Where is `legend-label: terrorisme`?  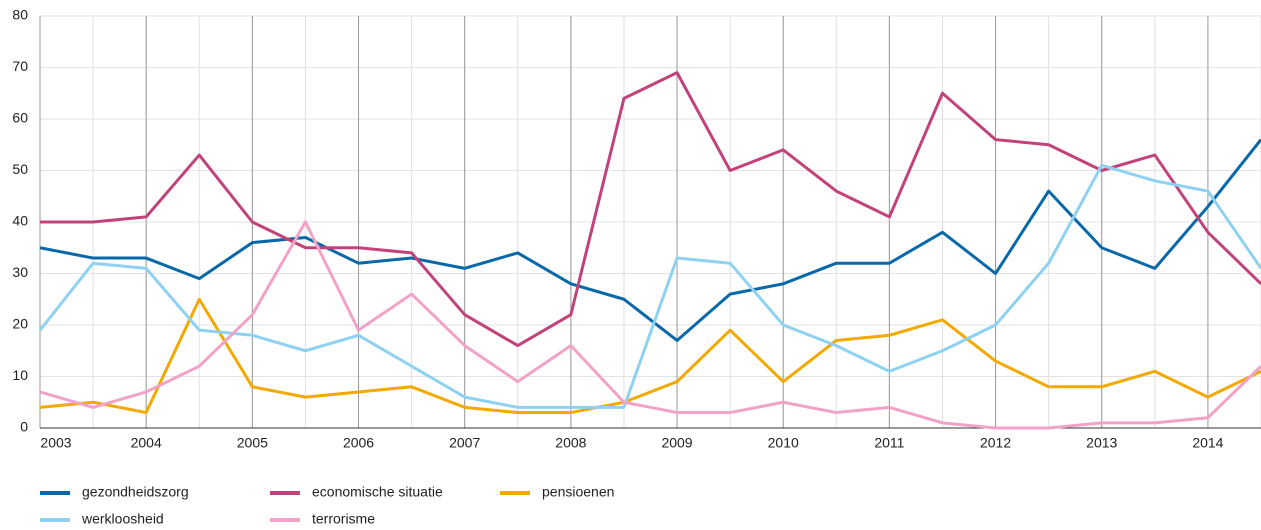
legend-label: terrorisme is located at coordinates (343, 519).